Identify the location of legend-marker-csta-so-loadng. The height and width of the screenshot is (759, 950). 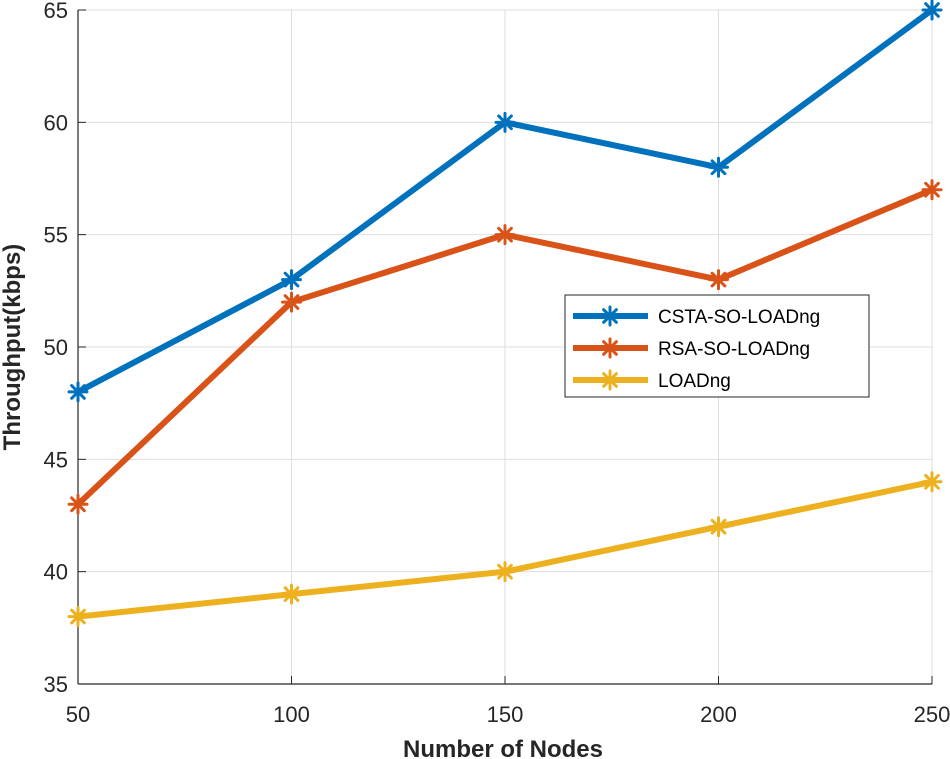
(610, 316).